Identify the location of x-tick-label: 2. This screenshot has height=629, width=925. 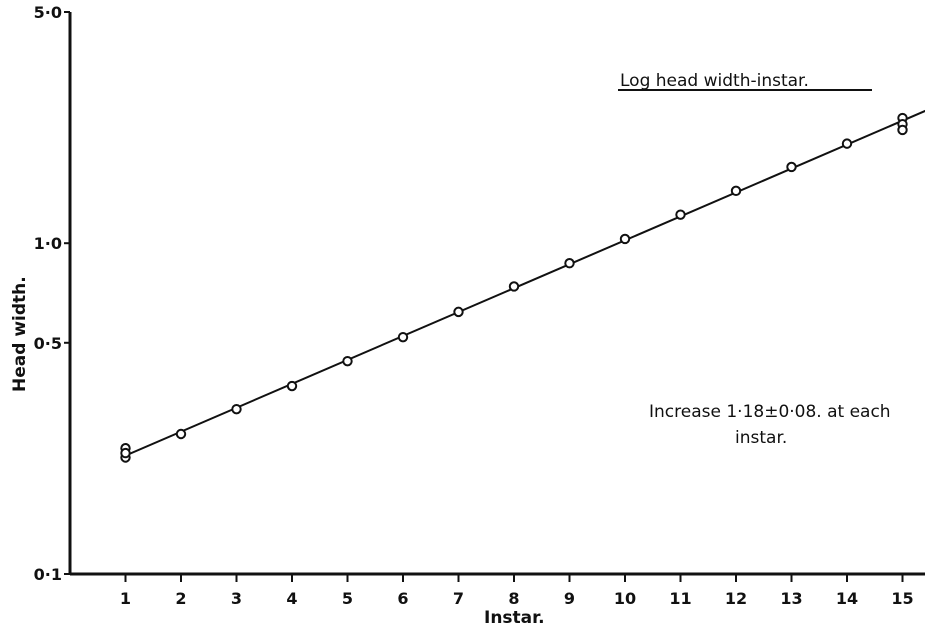
(180, 598).